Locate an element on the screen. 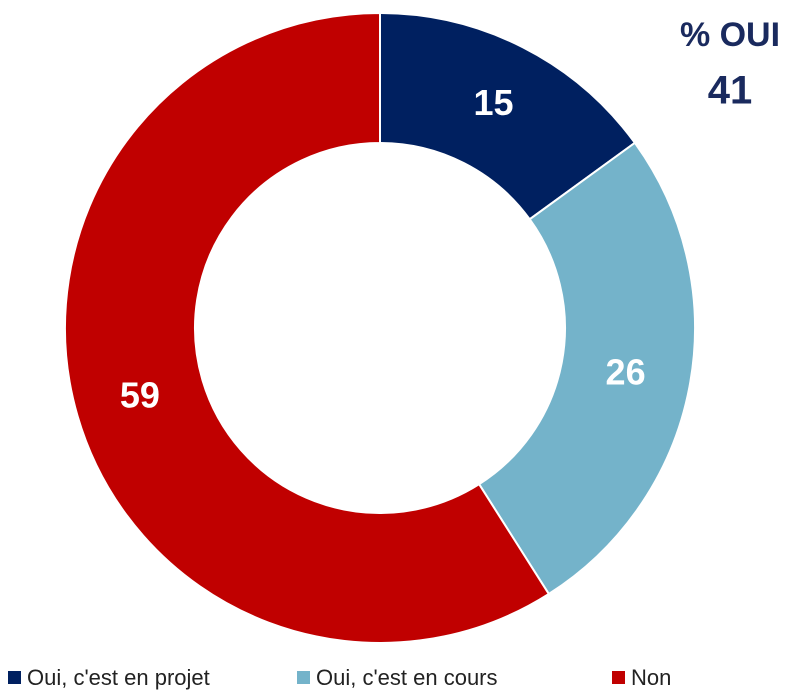 The image size is (796, 694). data-label: 59 is located at coordinates (140, 394).